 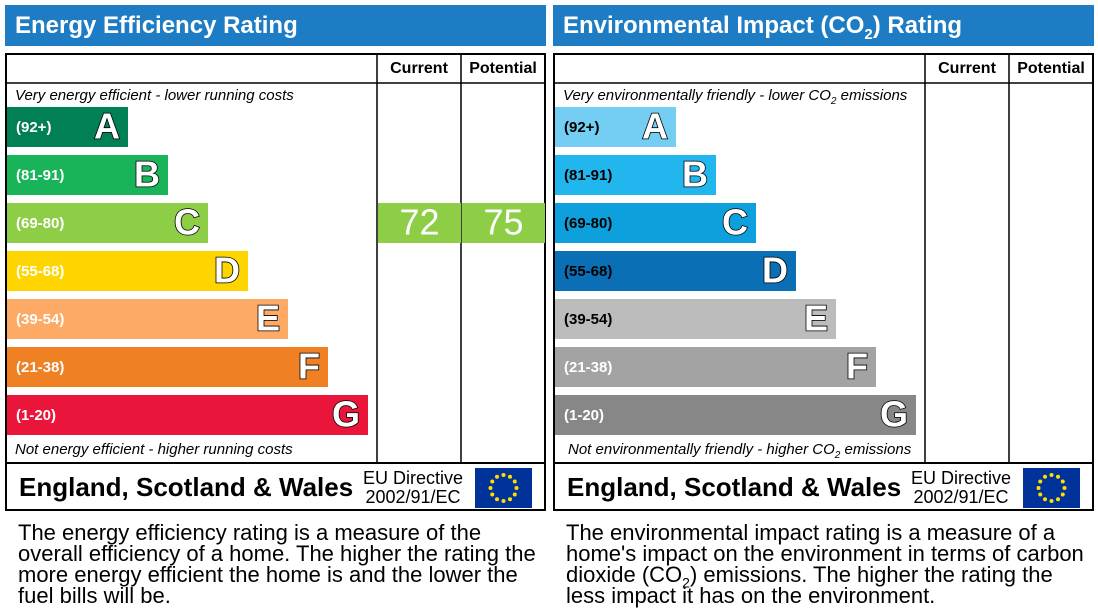 I want to click on potential-cell, so click(x=503, y=223).